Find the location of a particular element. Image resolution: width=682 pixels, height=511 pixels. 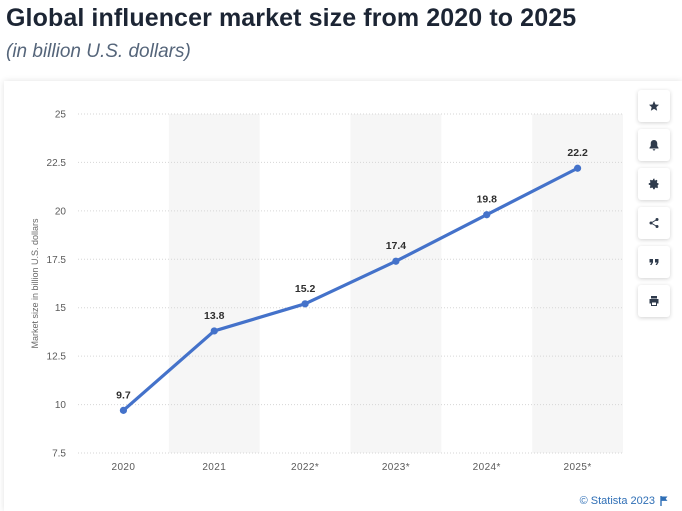

x-tick-label: 2020 is located at coordinates (123, 467).